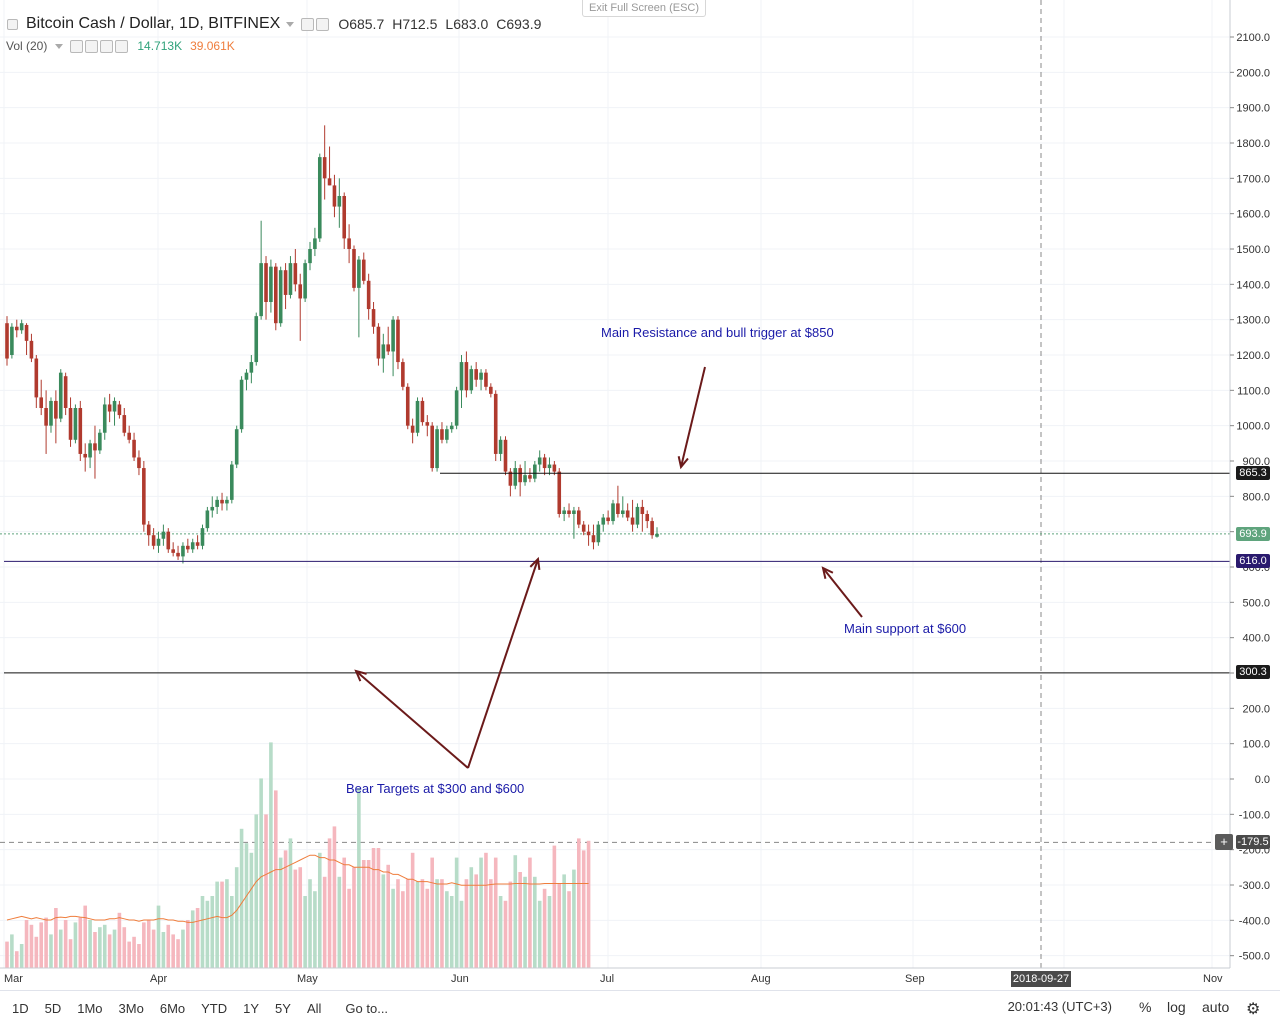  I want to click on resistance-arrow, so click(693, 417).